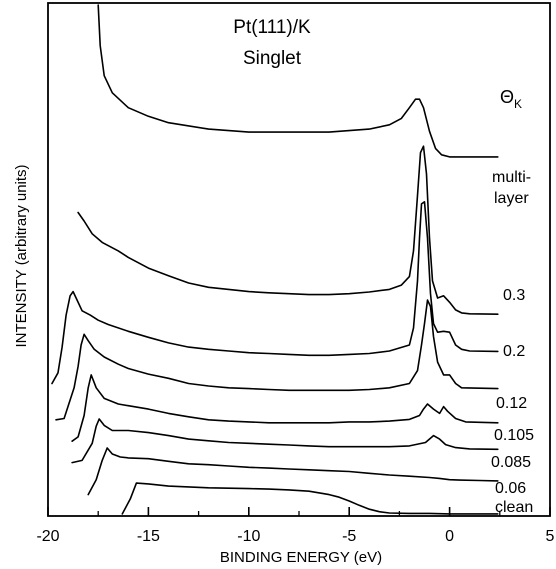 This screenshot has height=569, width=556. I want to click on legend-title-subscript: K, so click(518, 104).